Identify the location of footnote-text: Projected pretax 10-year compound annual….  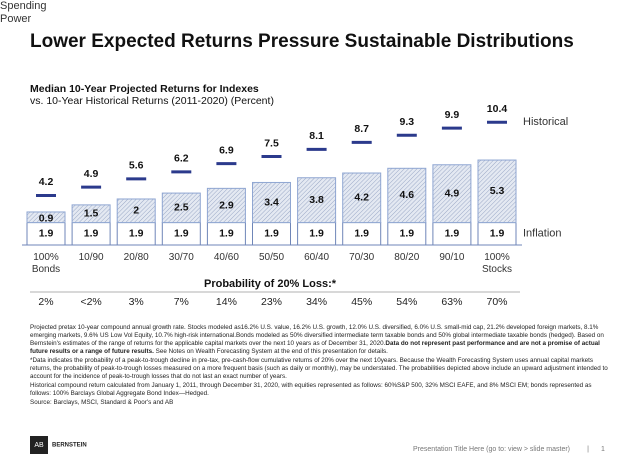
(317, 335).